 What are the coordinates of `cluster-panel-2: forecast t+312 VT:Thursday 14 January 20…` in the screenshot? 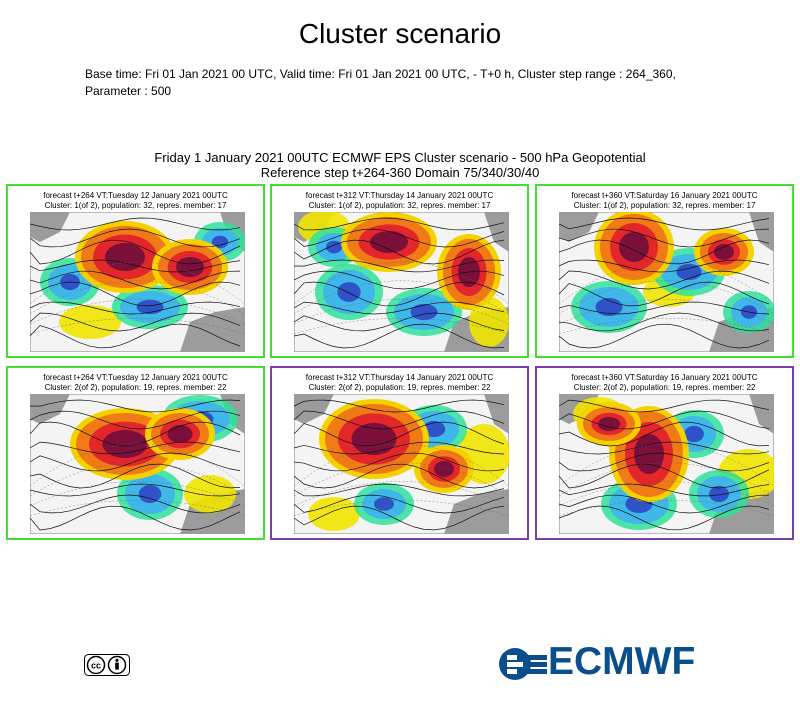 It's located at (399, 271).